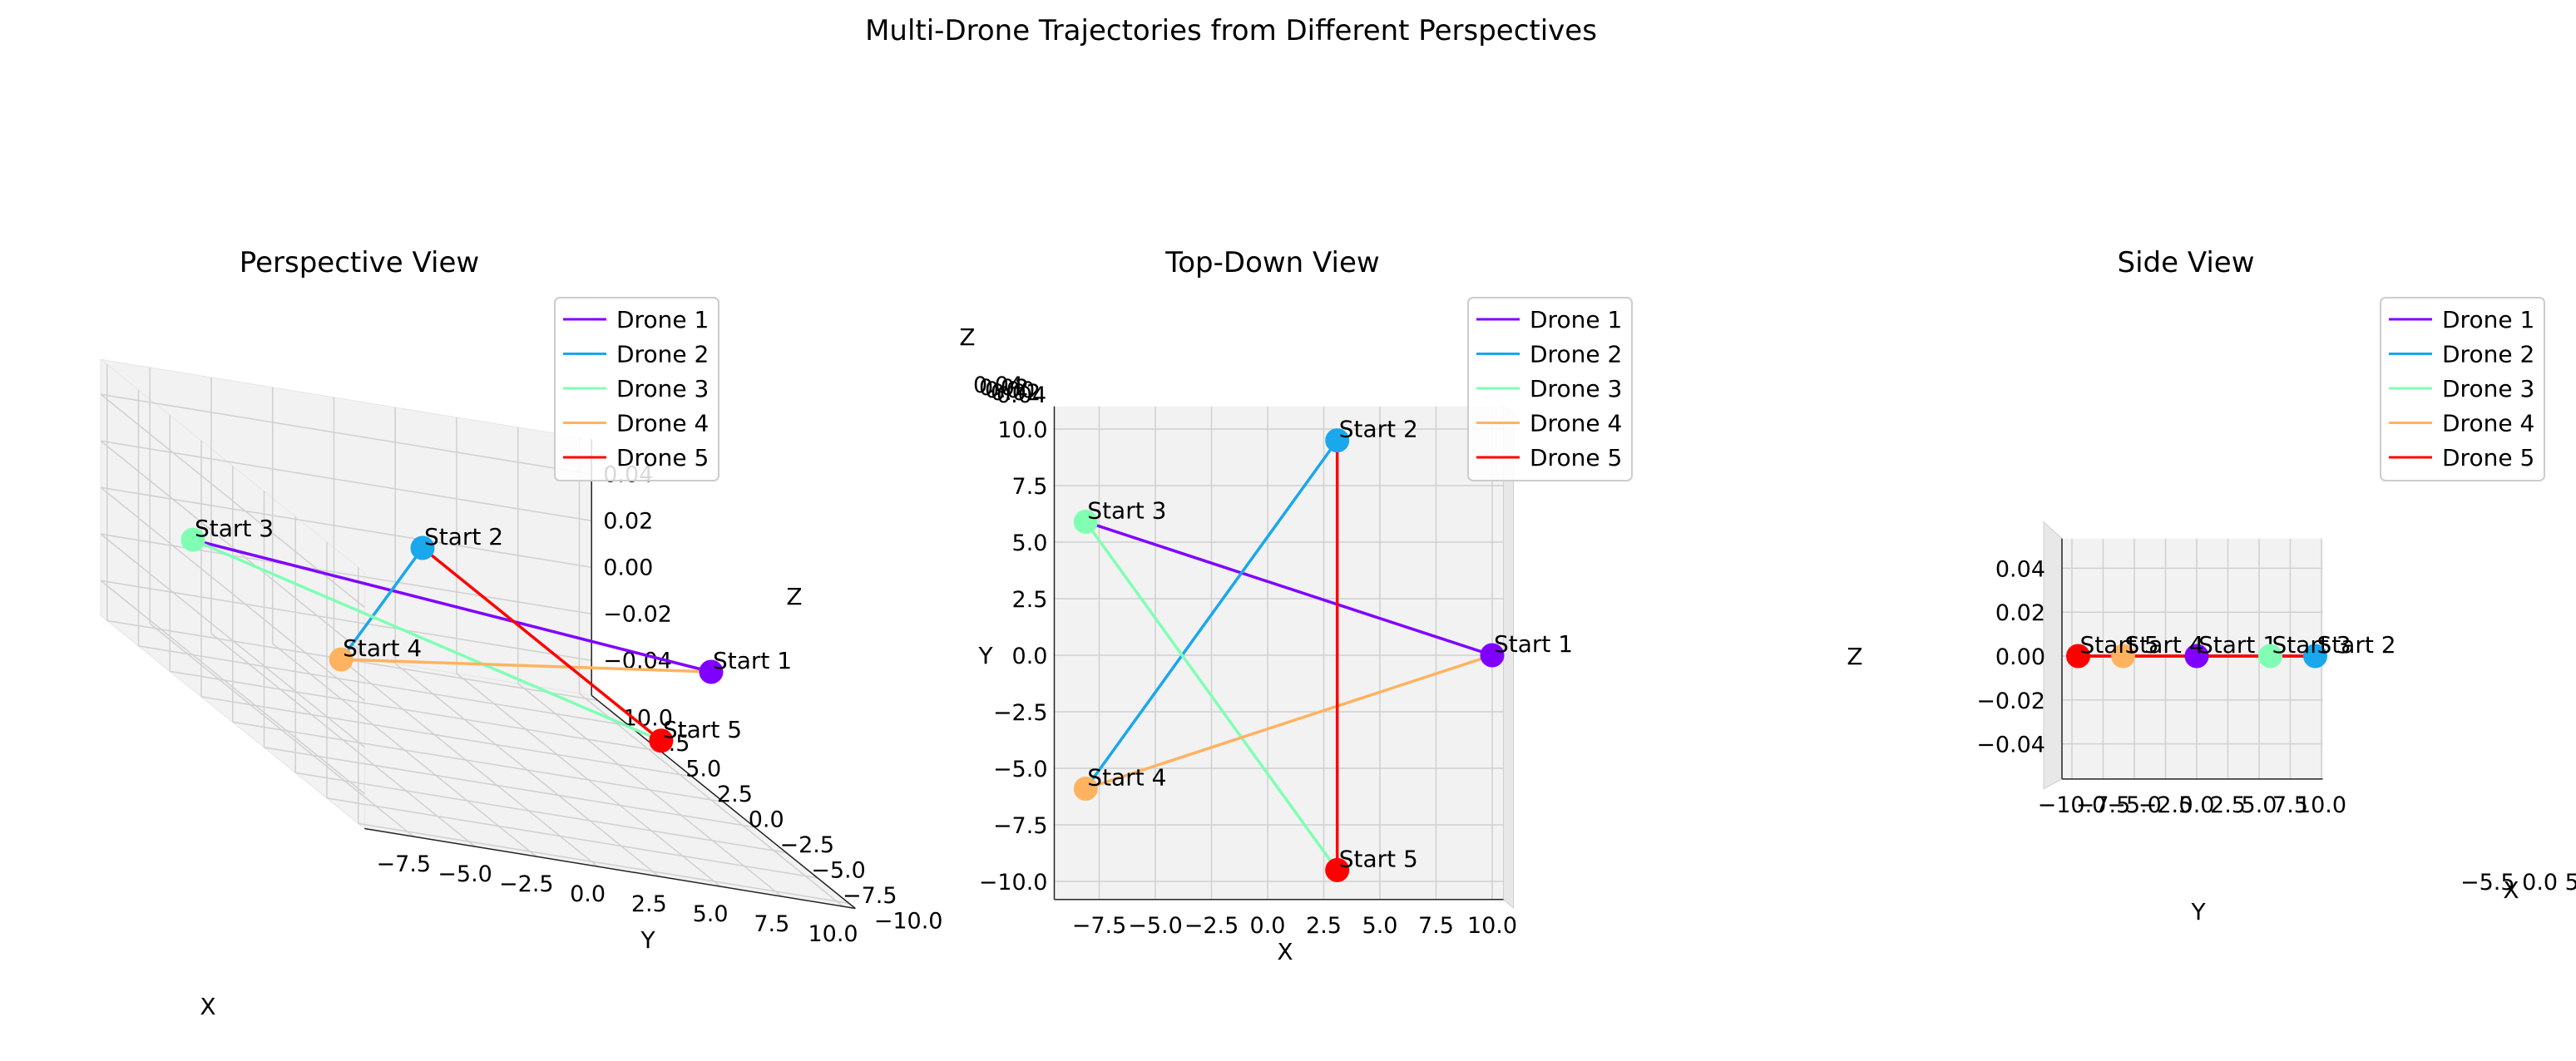 This screenshot has height=1061, width=2576. What do you see at coordinates (1022, 430) in the screenshot?
I see `y-tick-label: 10.0` at bounding box center [1022, 430].